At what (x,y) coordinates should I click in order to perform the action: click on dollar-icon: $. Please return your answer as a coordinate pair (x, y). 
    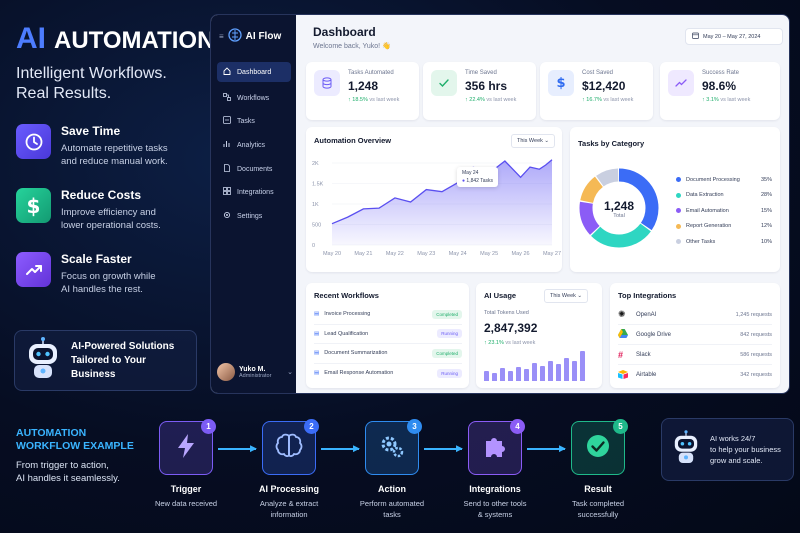
    Looking at the image, I should click on (561, 83).